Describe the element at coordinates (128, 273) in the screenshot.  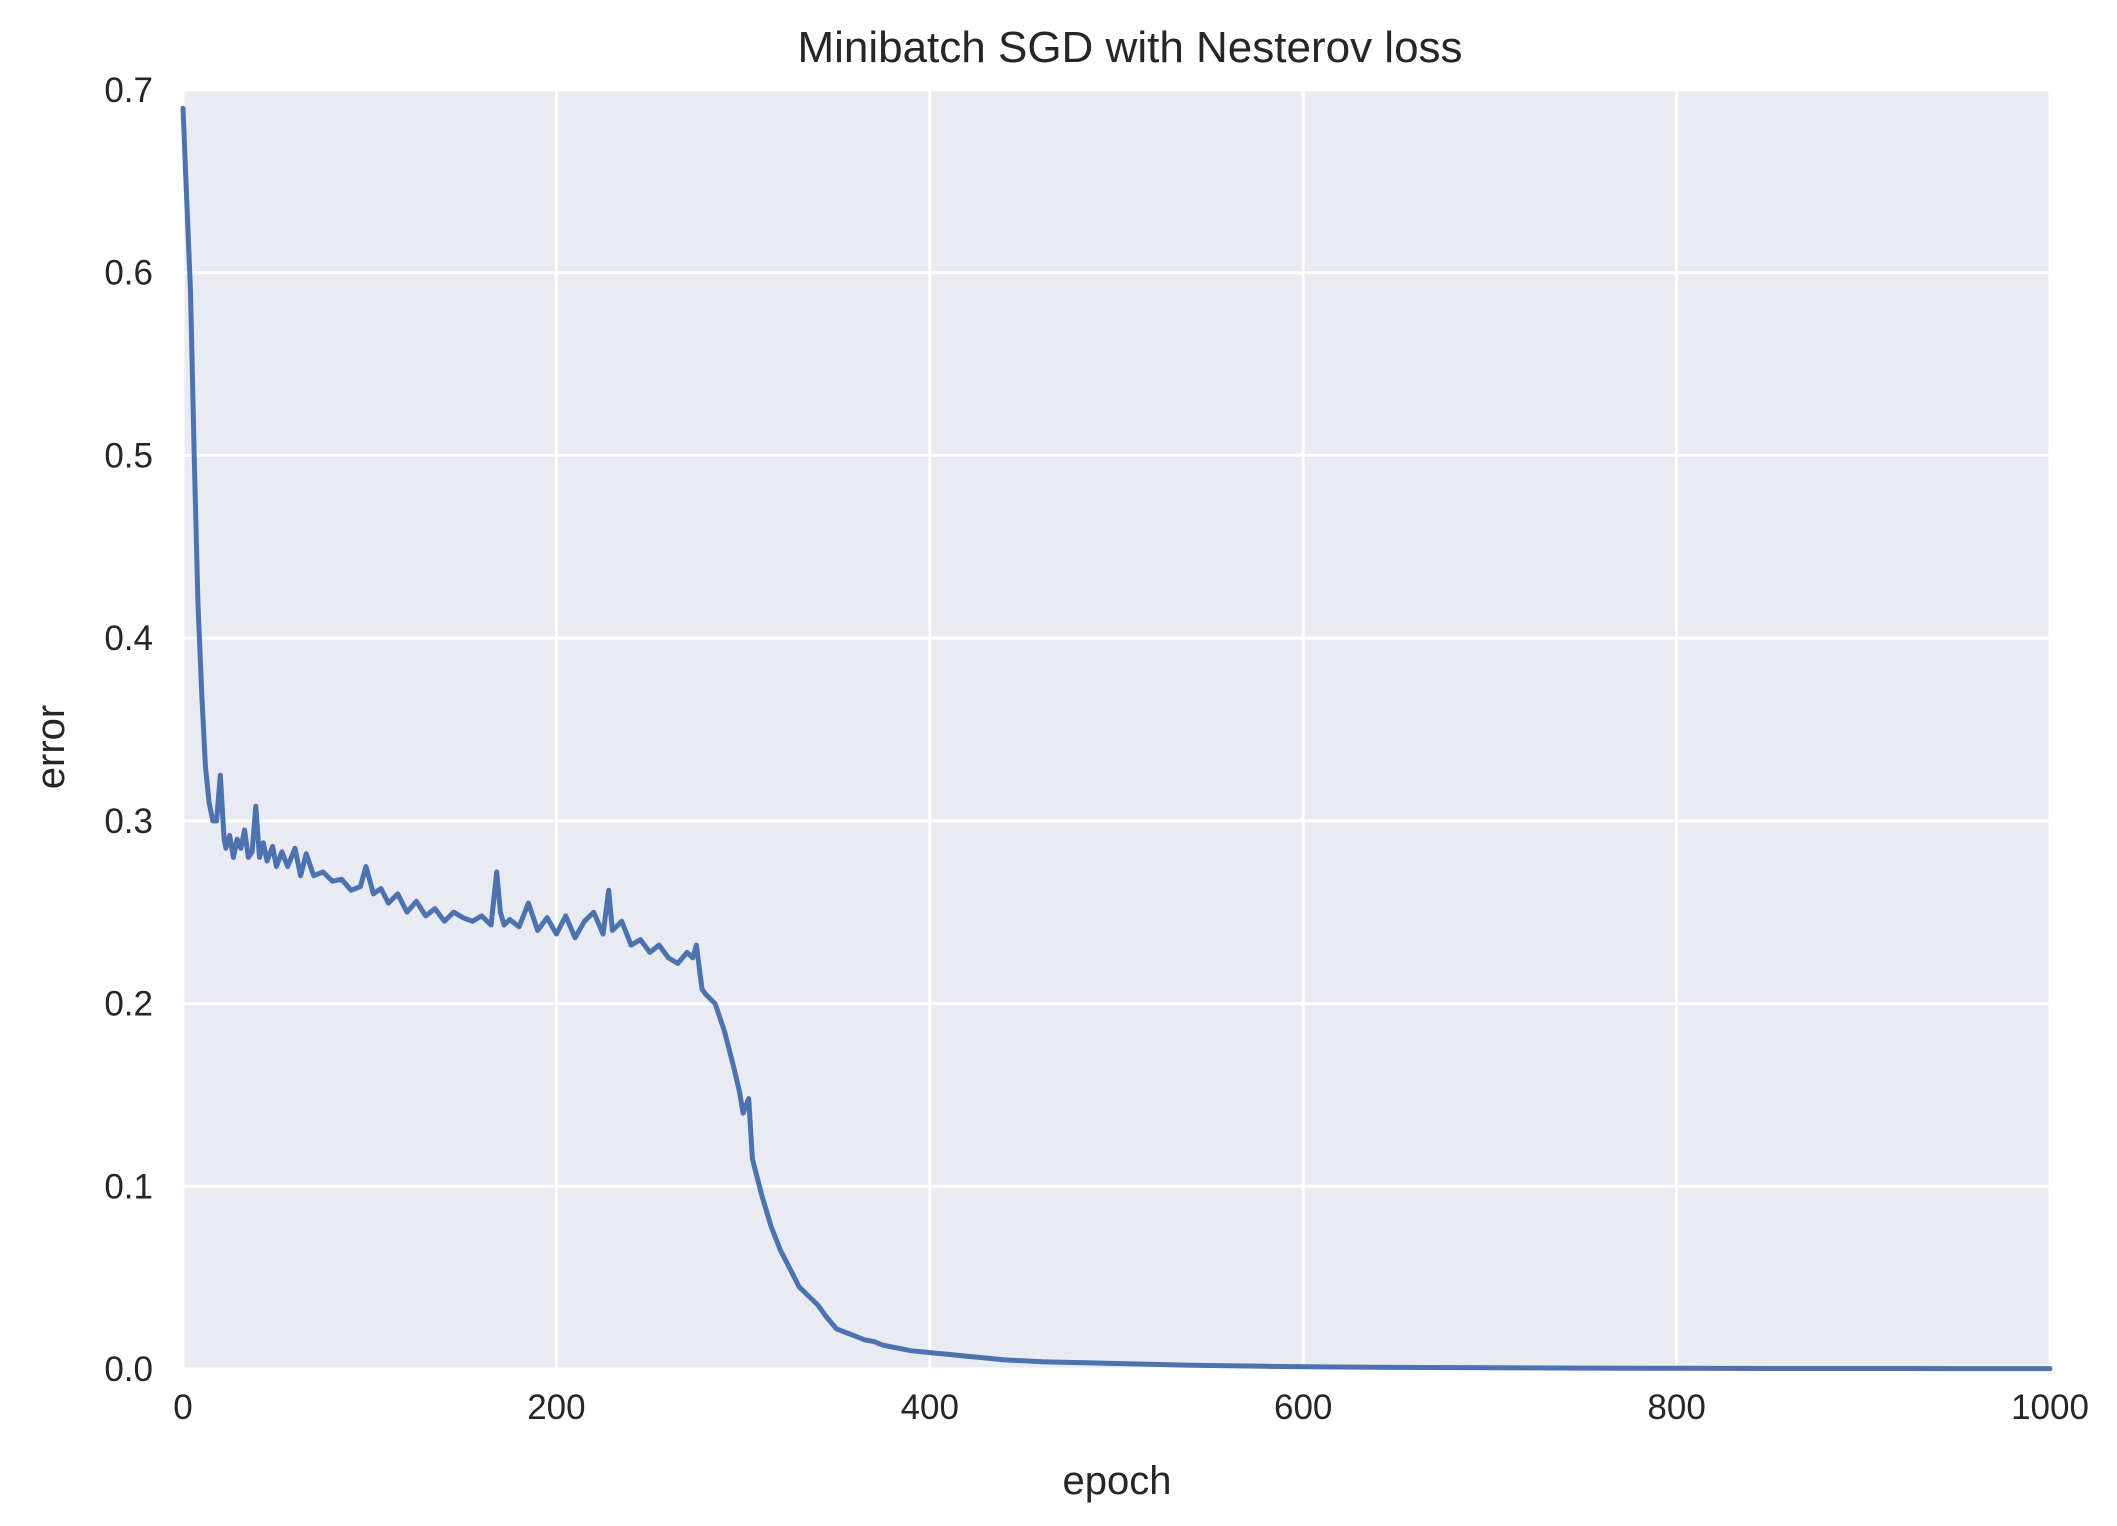
I see `y-tick-label: 0.6` at that location.